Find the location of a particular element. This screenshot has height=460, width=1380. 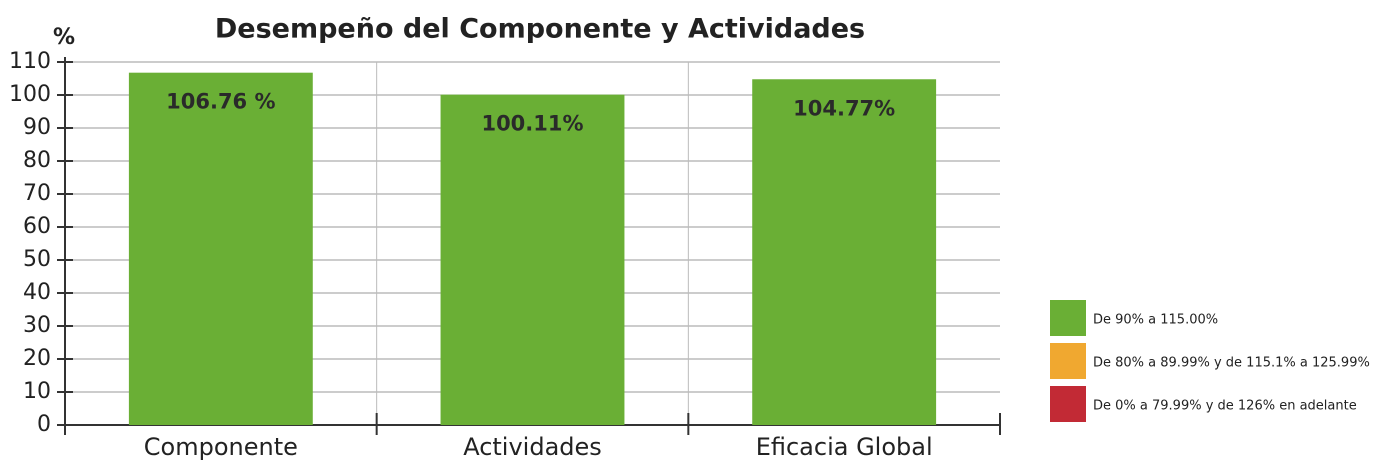

y-tick-label: 110 is located at coordinates (30, 61).